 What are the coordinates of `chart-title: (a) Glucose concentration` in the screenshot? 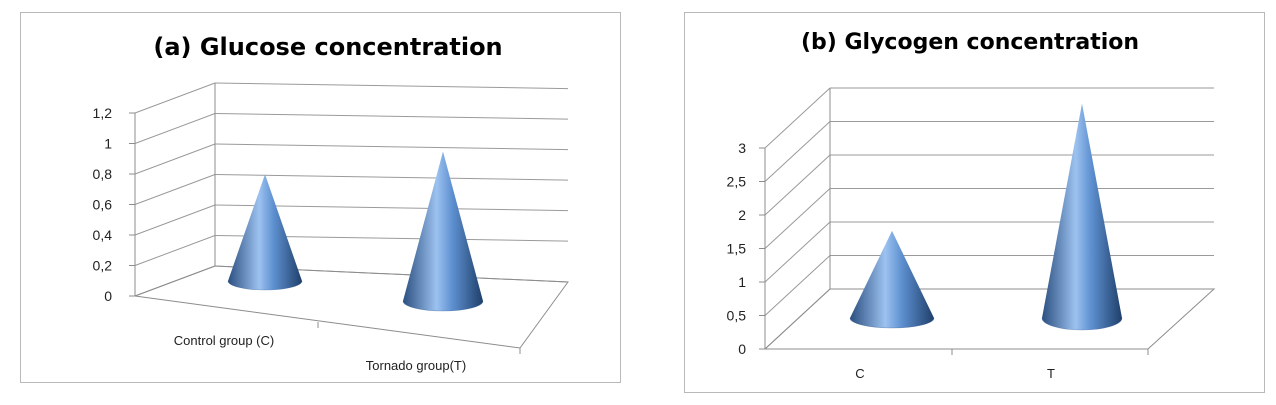 It's located at (327, 47).